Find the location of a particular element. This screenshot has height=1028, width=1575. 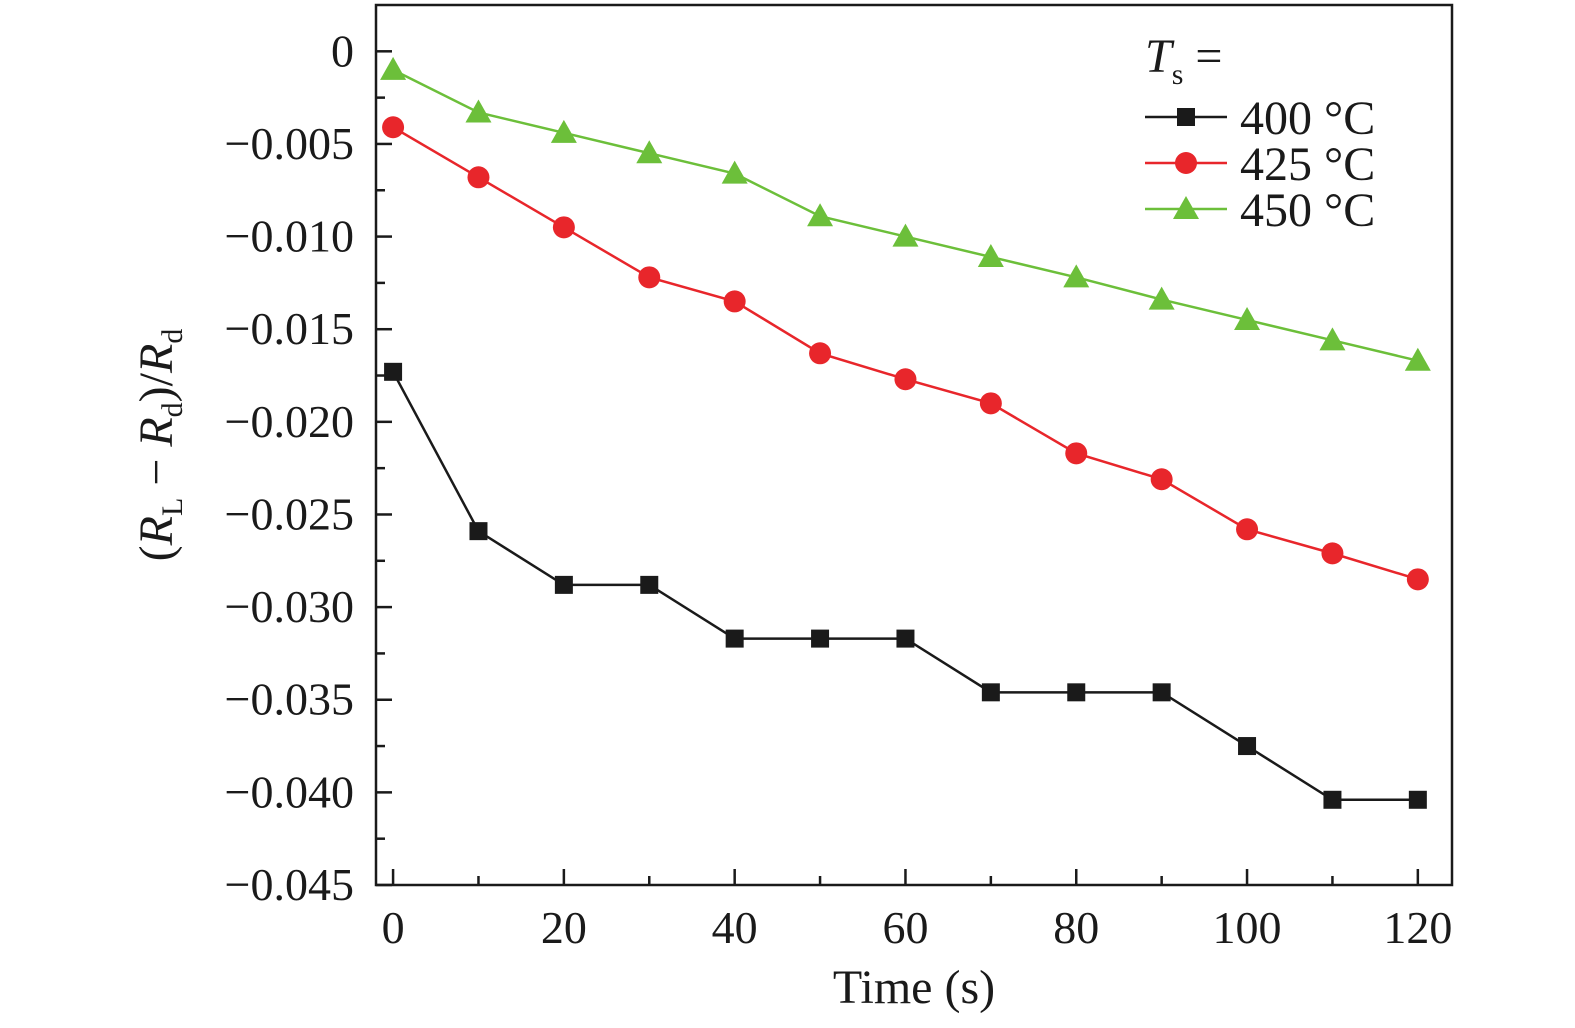

y-axis-label-part: − is located at coordinates (156, 472).